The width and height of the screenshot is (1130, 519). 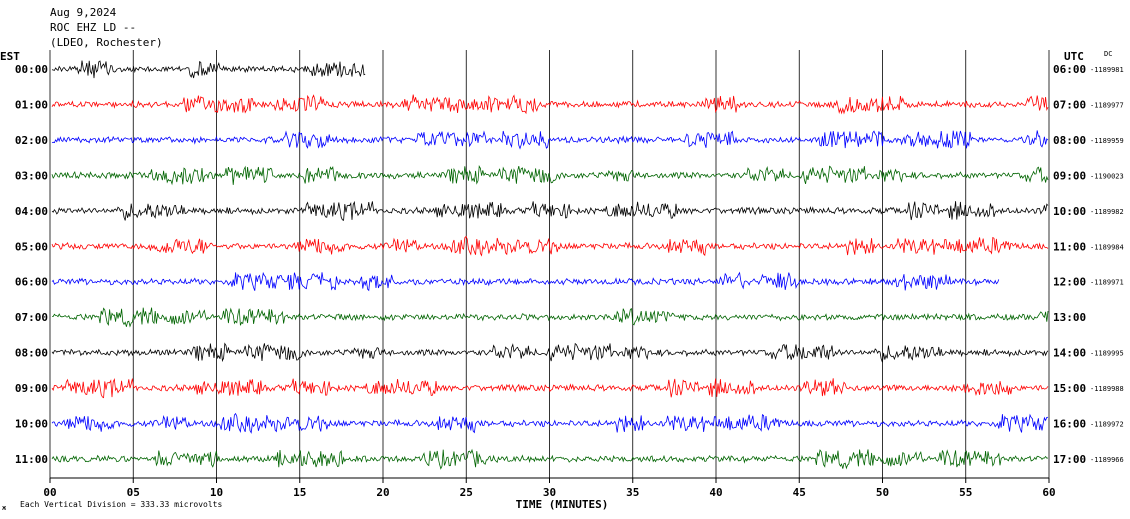 I want to click on est-row-label: 11:00, so click(x=31, y=459).